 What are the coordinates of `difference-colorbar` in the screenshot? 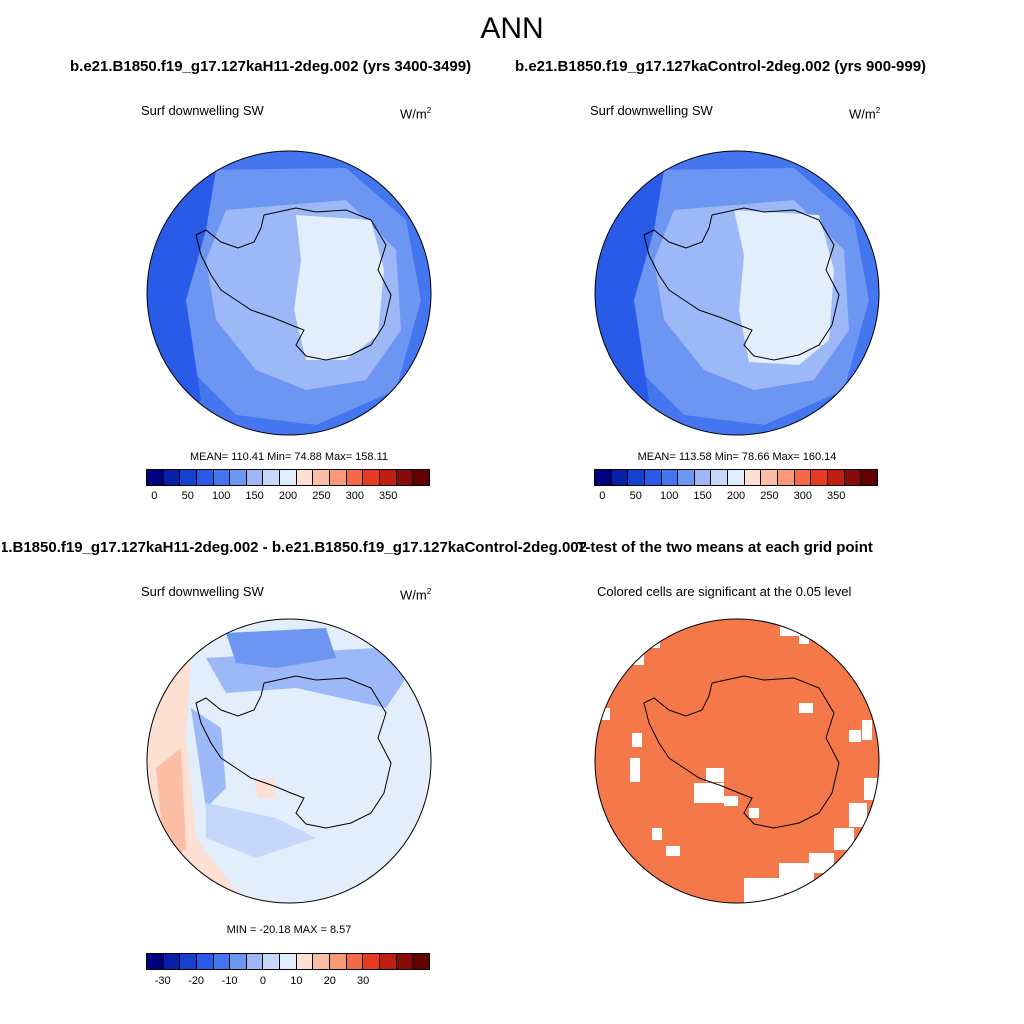 It's located at (288, 961).